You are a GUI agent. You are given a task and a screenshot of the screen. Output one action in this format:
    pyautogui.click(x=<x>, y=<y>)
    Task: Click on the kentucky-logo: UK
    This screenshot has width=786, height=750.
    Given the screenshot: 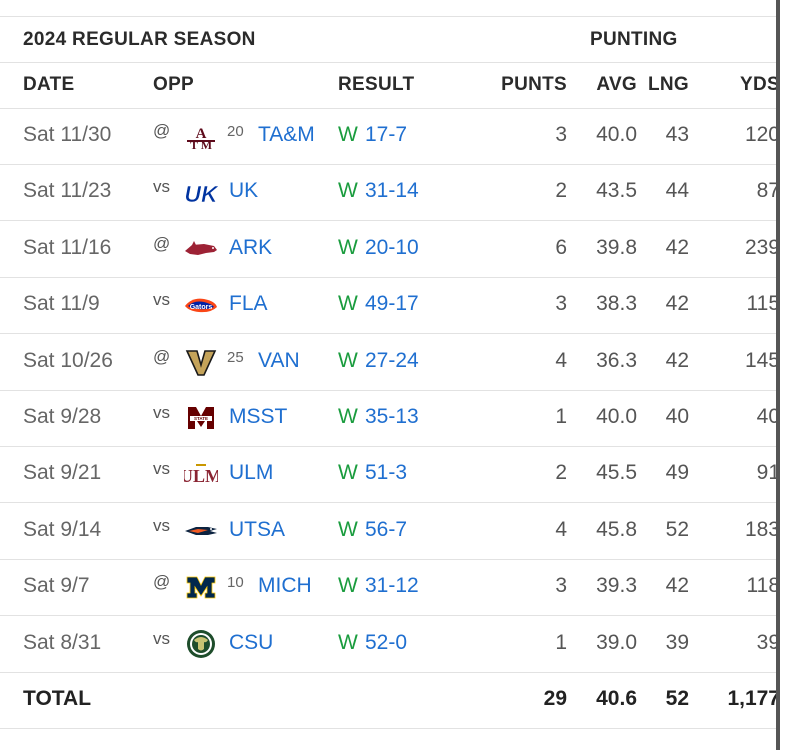 What is the action you would take?
    pyautogui.click(x=201, y=192)
    